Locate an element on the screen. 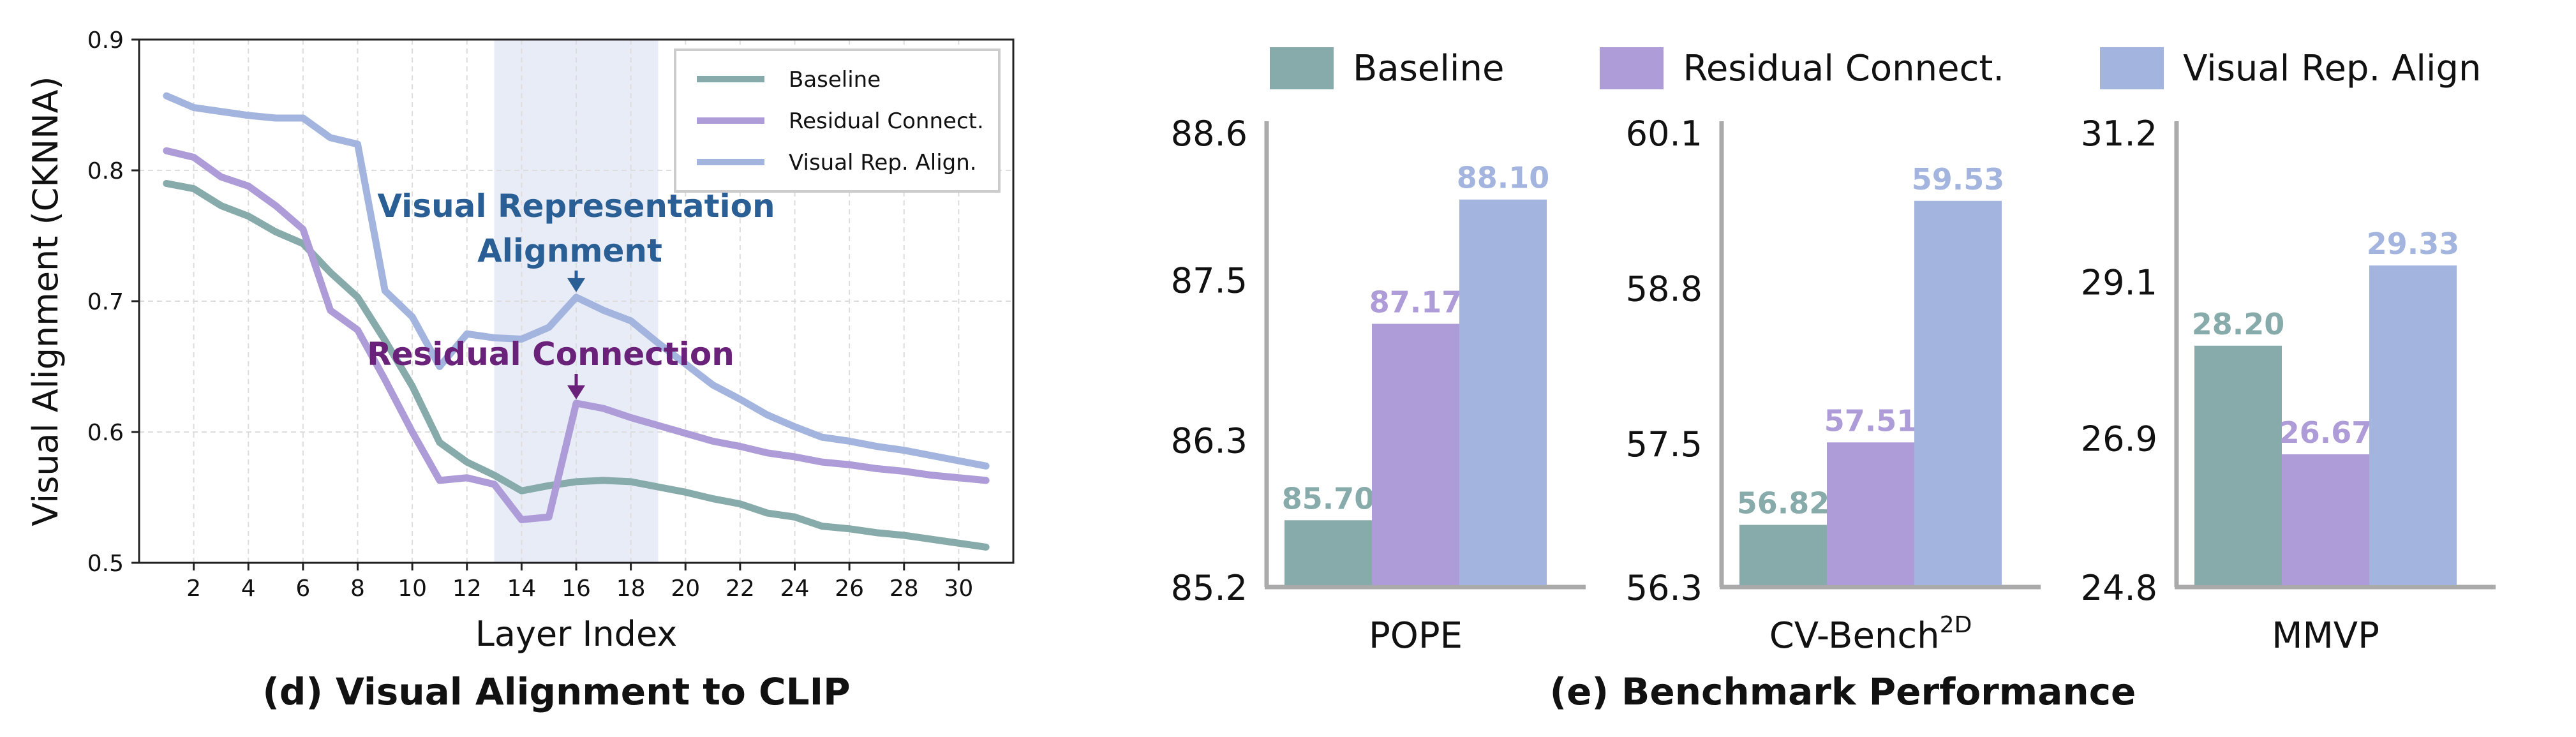  bar-chart-title-main: CV-Bench is located at coordinates (1854, 636).